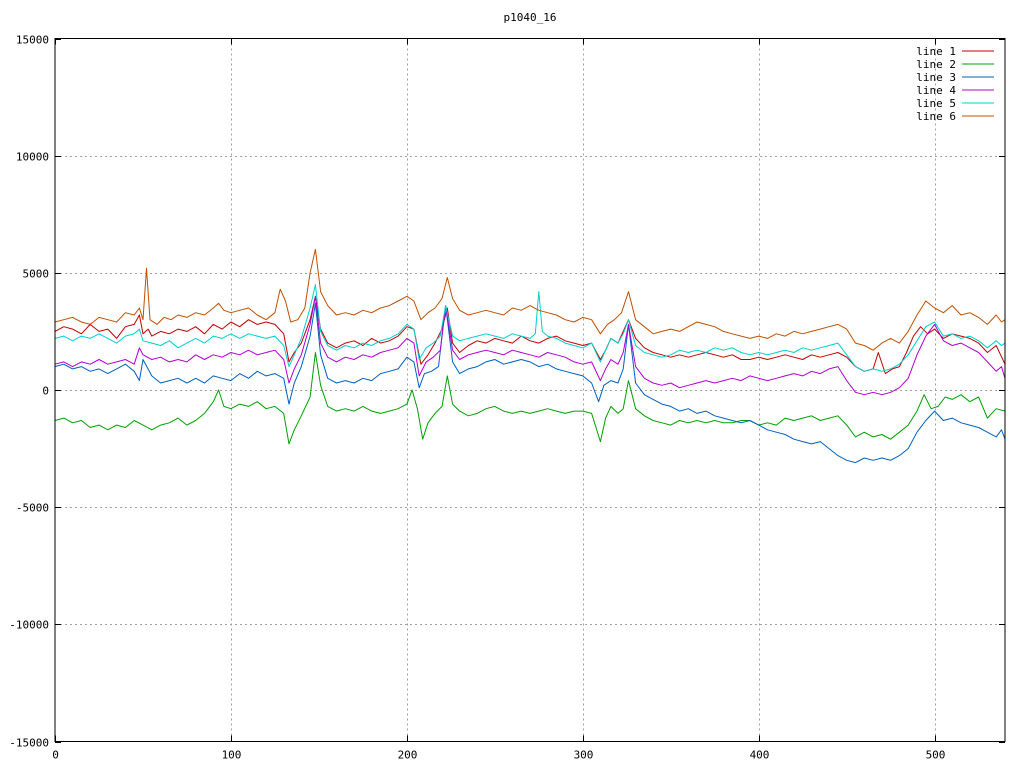  Describe the element at coordinates (530, 17) in the screenshot. I see `chart-title: p1040_16` at that location.